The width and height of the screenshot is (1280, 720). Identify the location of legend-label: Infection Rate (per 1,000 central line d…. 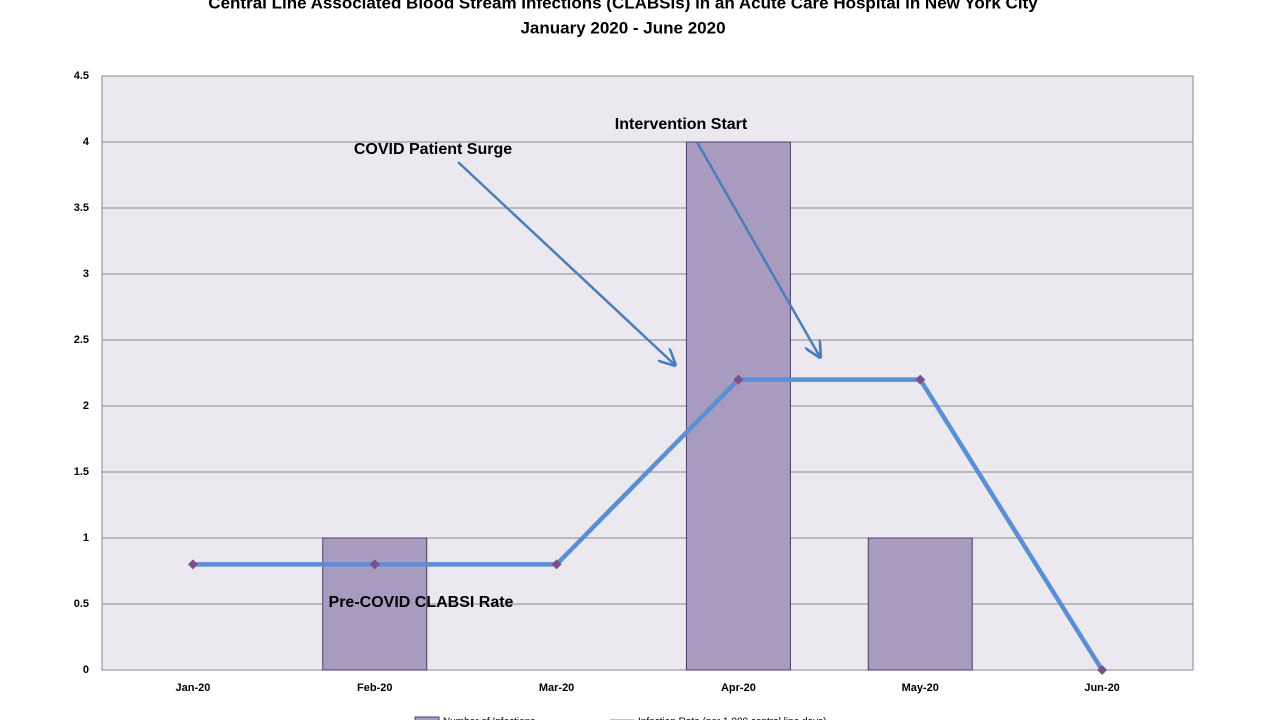
(732, 718).